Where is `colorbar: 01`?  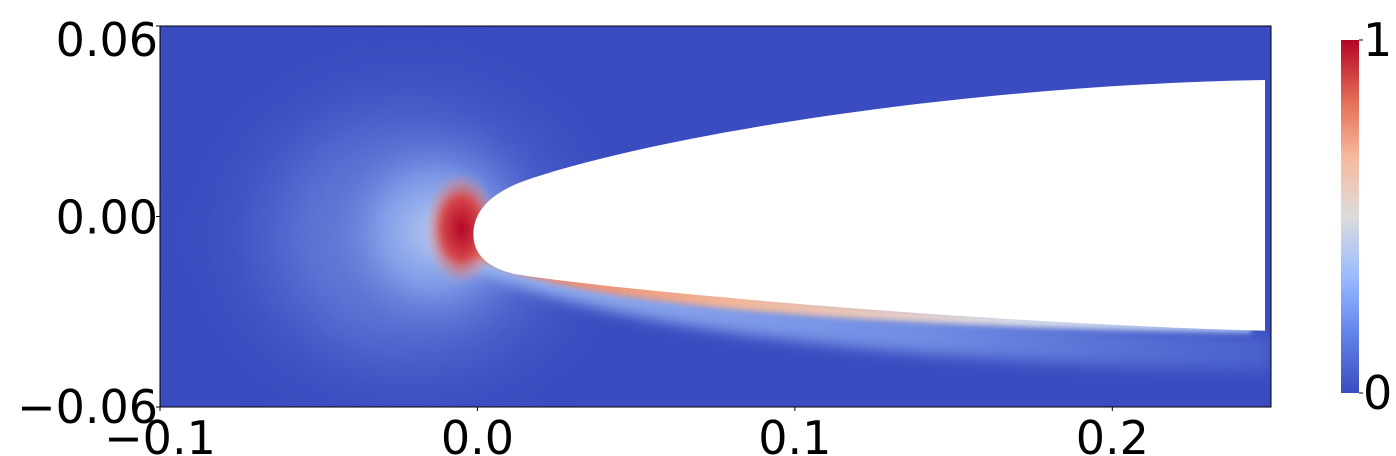
colorbar: 01 is located at coordinates (1366, 216).